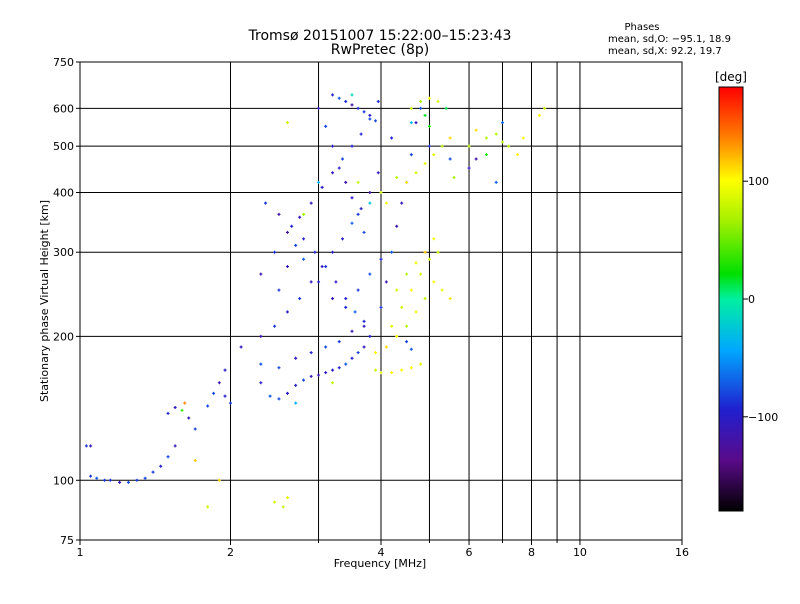 This screenshot has height=604, width=800. What do you see at coordinates (63, 62) in the screenshot?
I see `y-tick-label: 750` at bounding box center [63, 62].